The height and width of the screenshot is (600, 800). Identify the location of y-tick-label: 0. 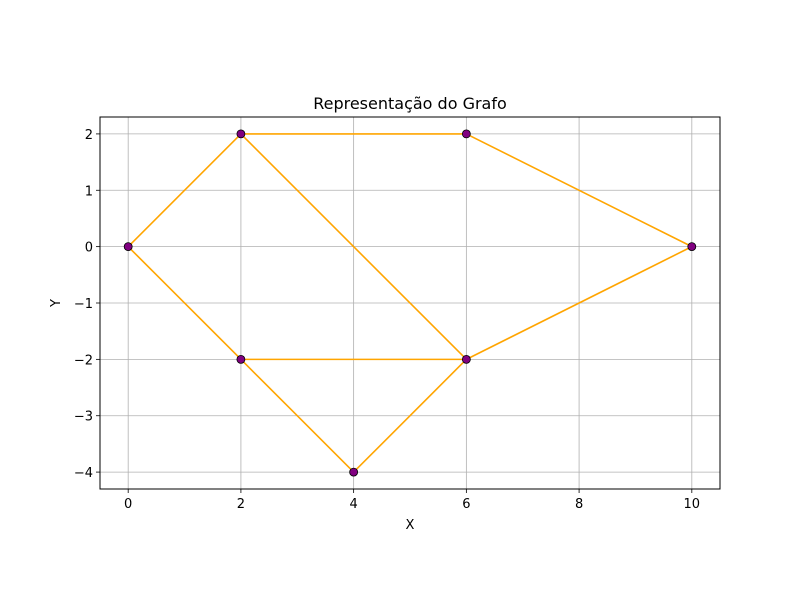
(89, 248).